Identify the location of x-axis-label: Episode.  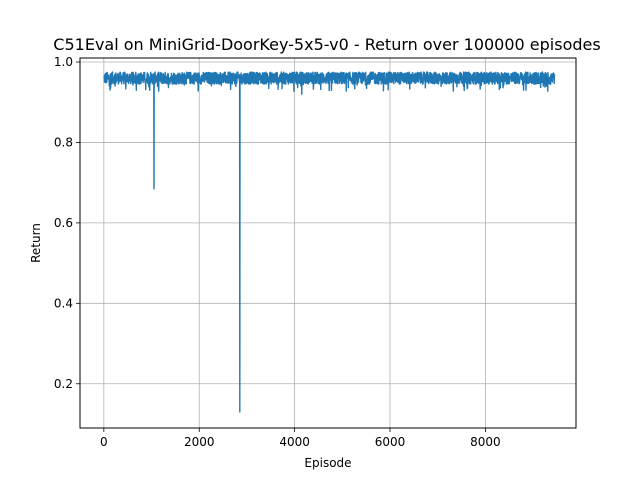
(327, 463).